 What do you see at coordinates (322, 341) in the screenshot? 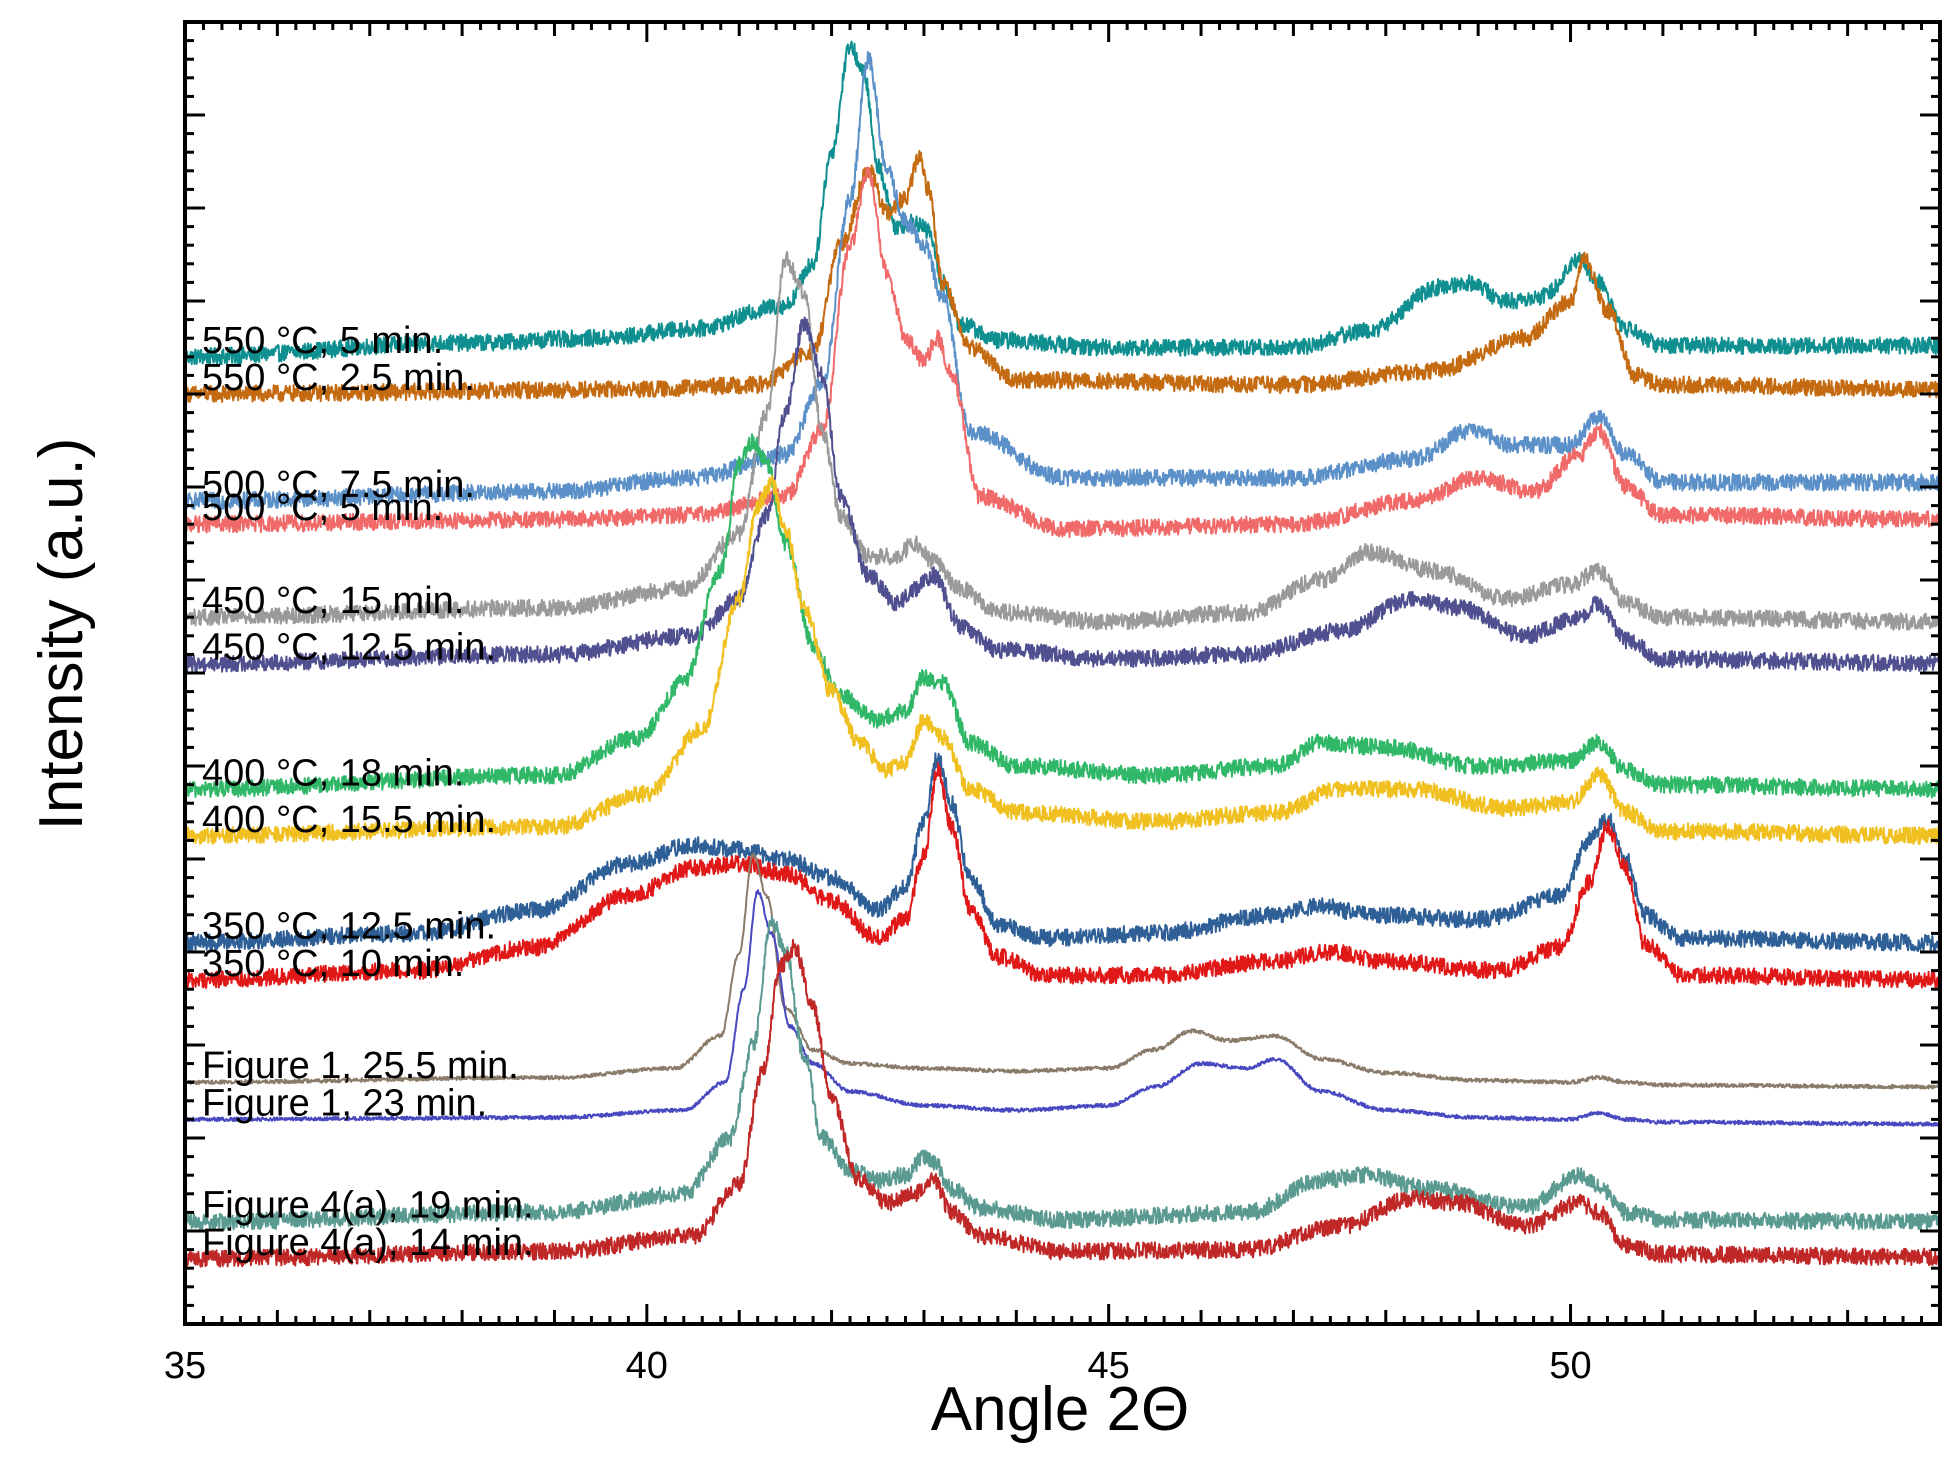
I see `series-label: 550 °C, 5 min.` at bounding box center [322, 341].